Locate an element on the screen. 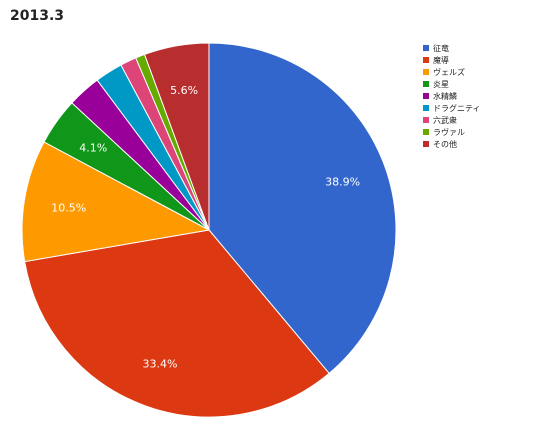  legend-label: ラヴァル is located at coordinates (449, 132).